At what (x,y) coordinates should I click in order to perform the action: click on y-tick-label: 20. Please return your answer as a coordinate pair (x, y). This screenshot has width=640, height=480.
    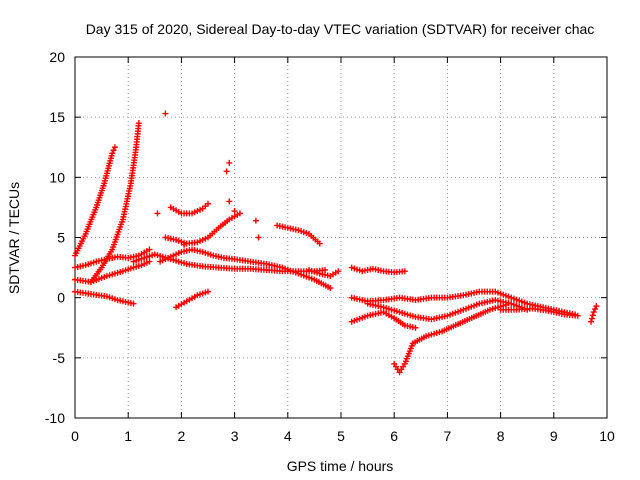
    Looking at the image, I should click on (57, 57).